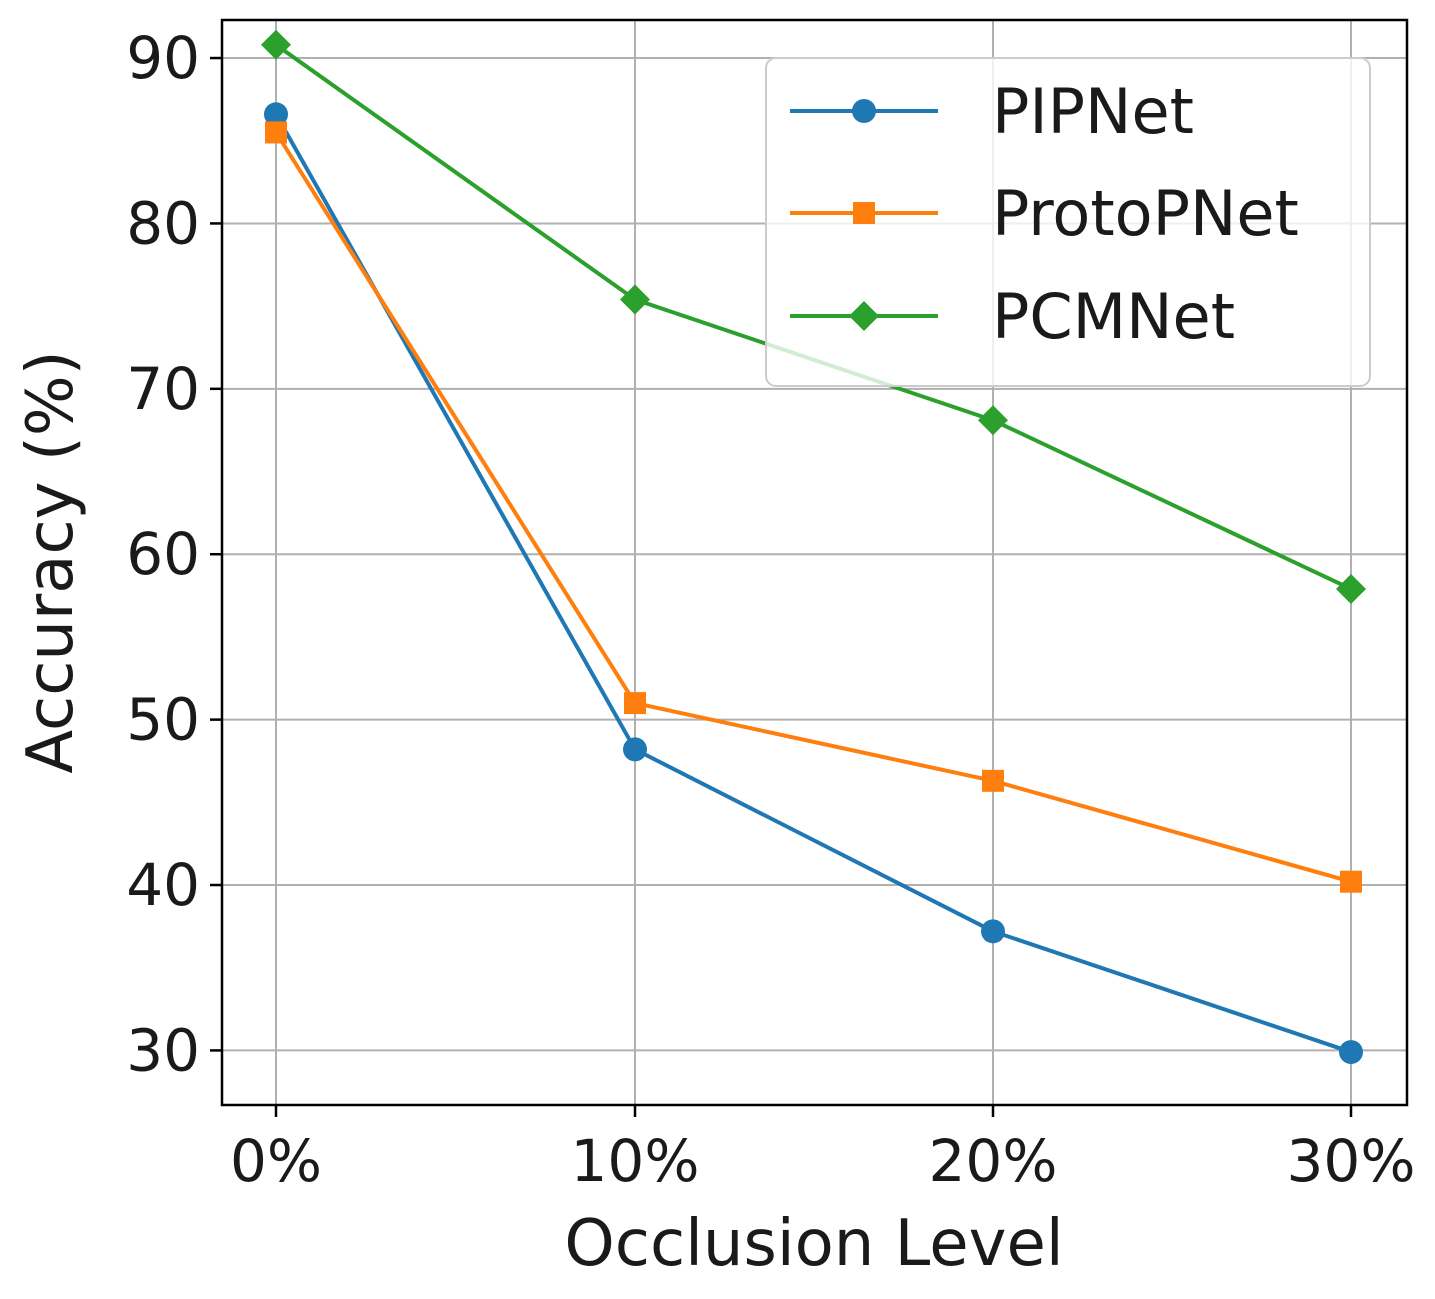  What do you see at coordinates (1113, 316) in the screenshot?
I see `legend-label-pcmnet: PCMNet` at bounding box center [1113, 316].